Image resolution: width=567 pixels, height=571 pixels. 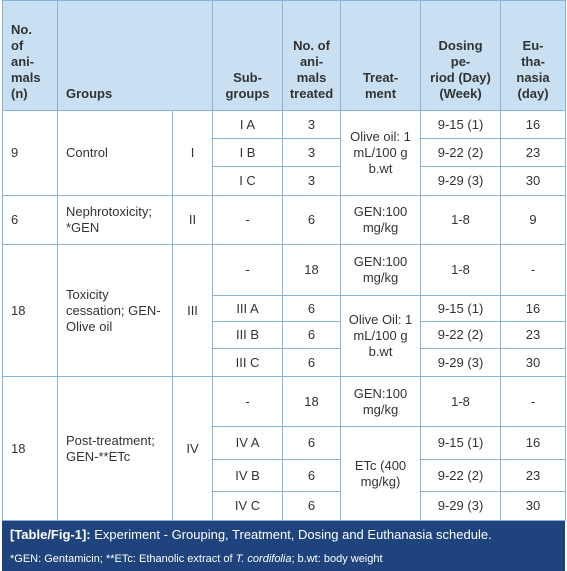 I want to click on group-numeral: II, so click(x=192, y=220).